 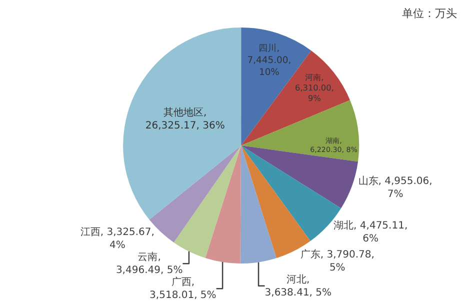 What do you see at coordinates (395, 187) in the screenshot?
I see `slice-label: 山东, 4,955.06, 7%` at bounding box center [395, 187].